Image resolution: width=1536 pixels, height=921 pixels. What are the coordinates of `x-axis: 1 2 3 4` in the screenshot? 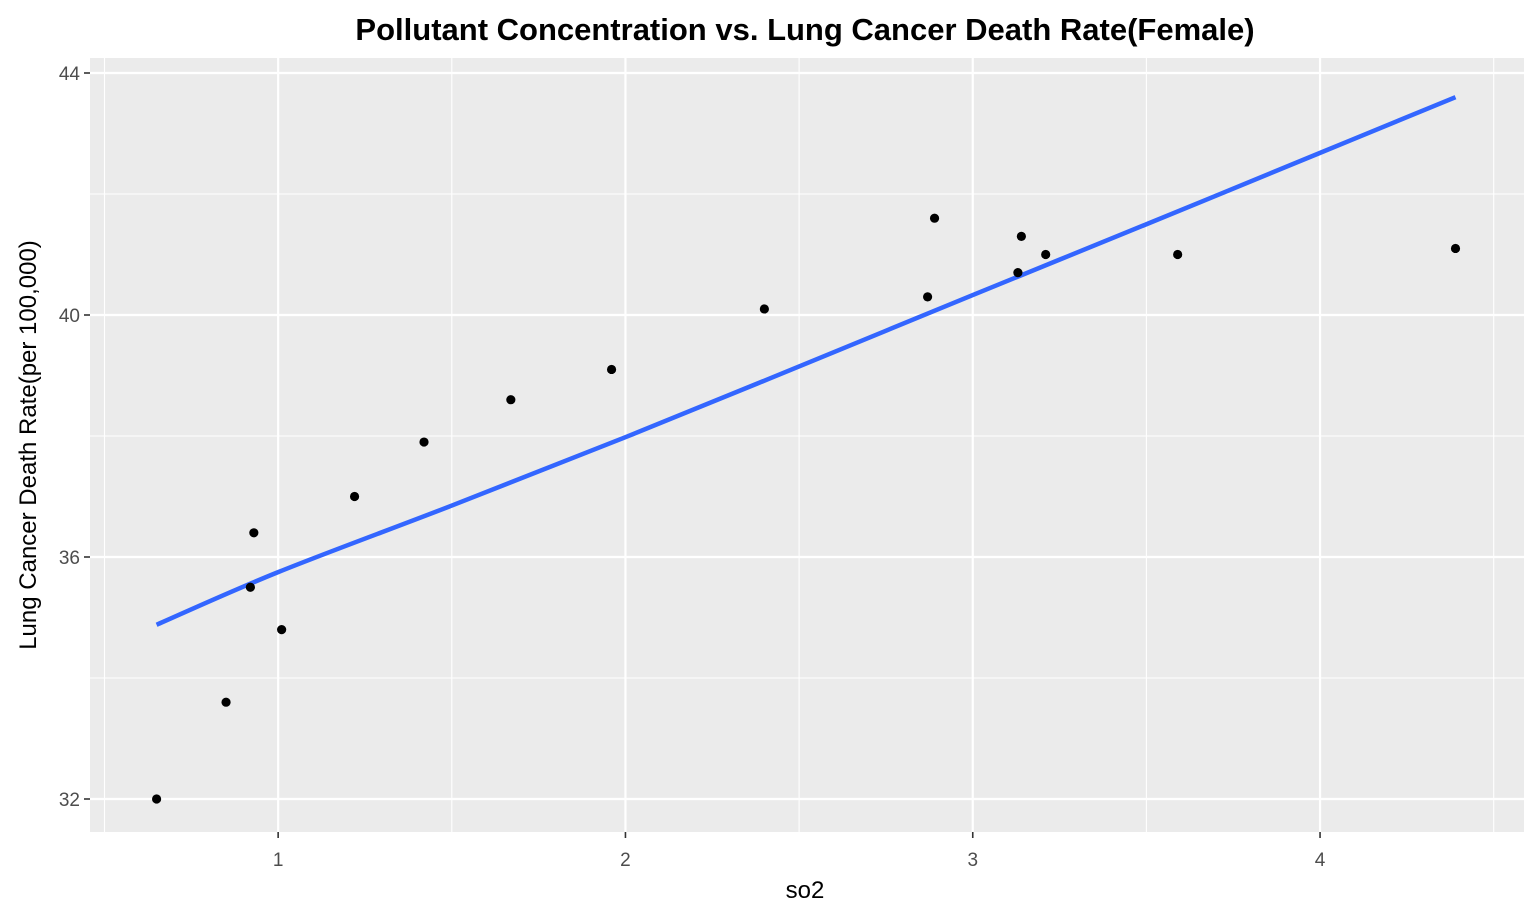 It's located at (799, 851).